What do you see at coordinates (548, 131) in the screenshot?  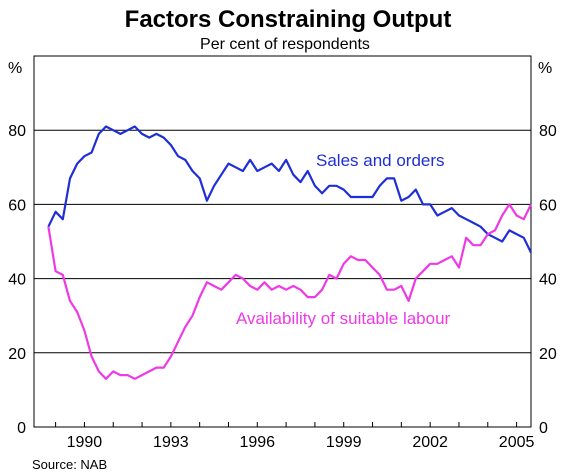 I see `y-tick-right-label: 80` at bounding box center [548, 131].